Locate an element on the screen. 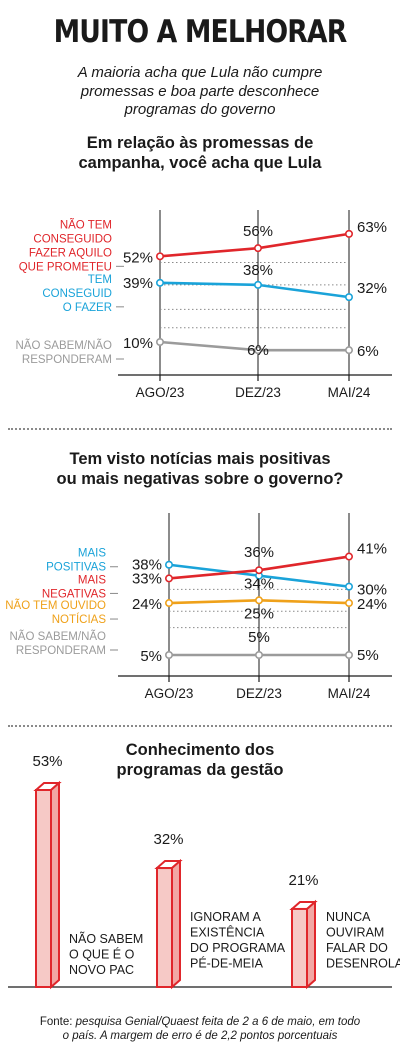 Image resolution: width=400 pixels, height=1057 pixels. series-name: NÃO TEM OUVIDO is located at coordinates (55, 605).